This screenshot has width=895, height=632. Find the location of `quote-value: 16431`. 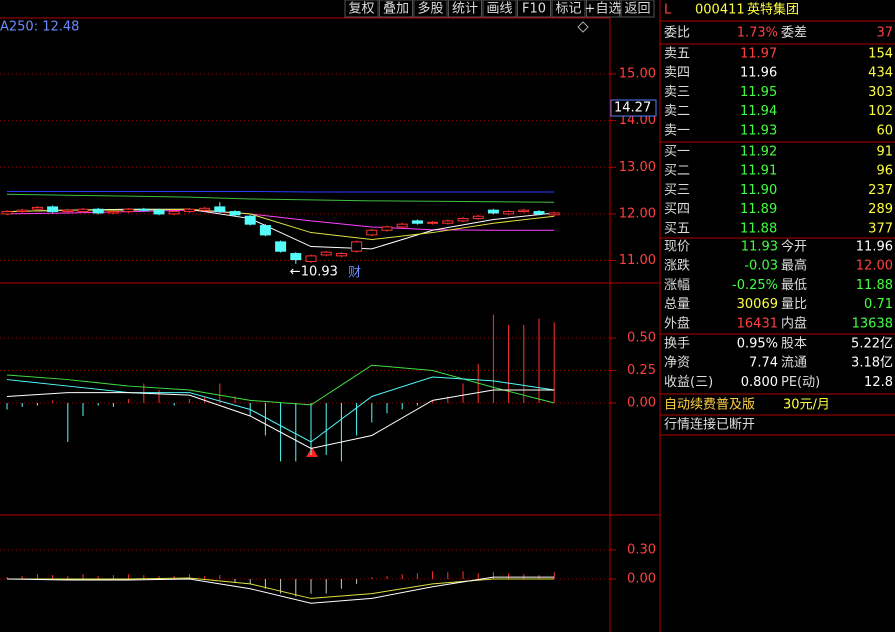

quote-value: 16431 is located at coordinates (757, 323).